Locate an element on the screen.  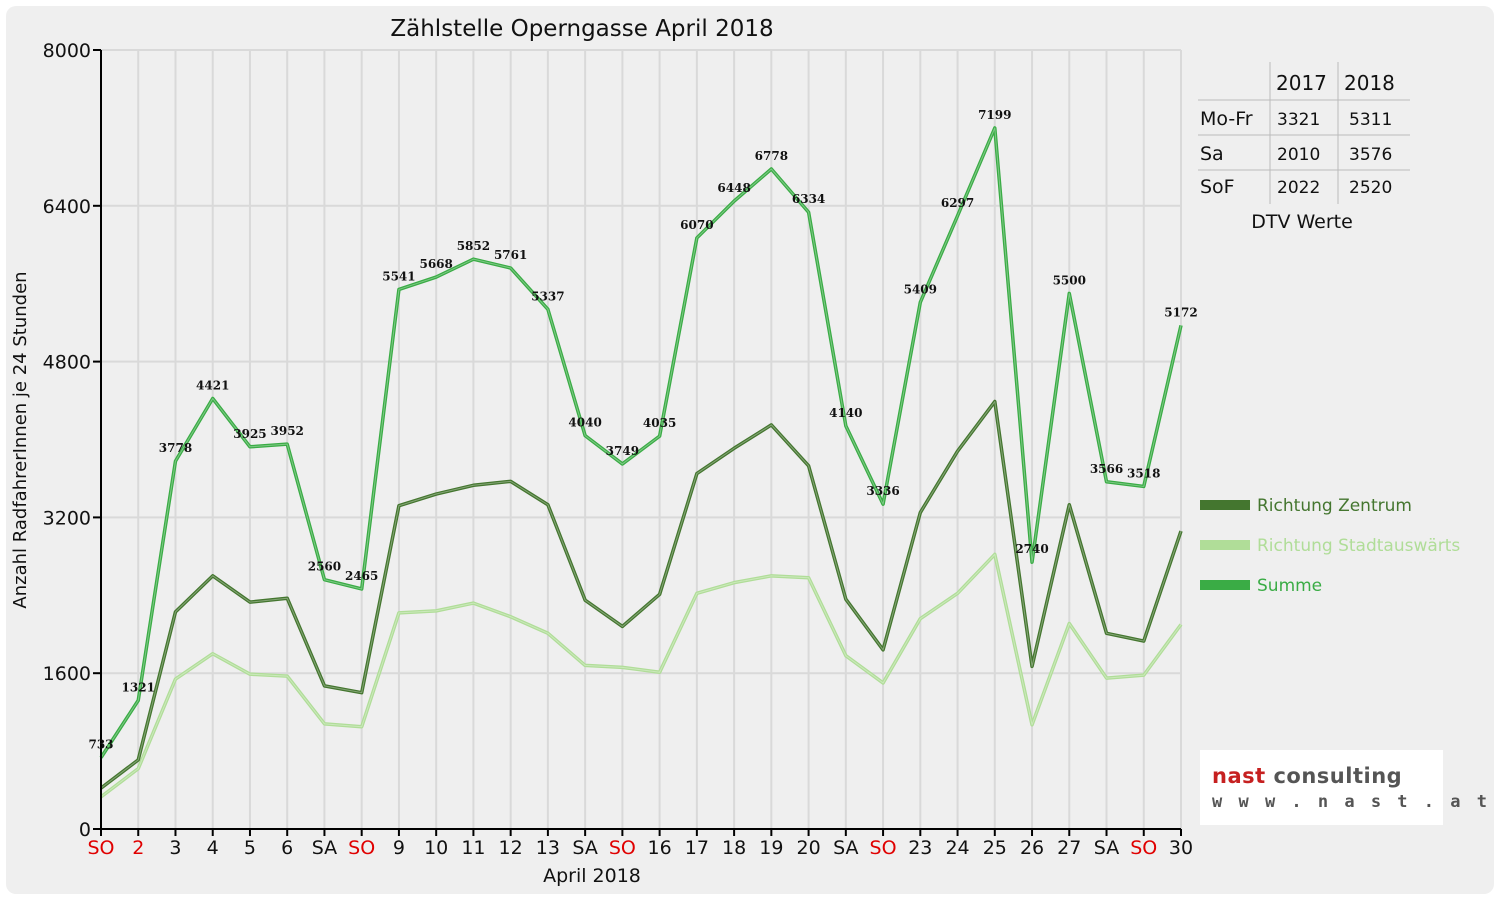
logo-brand-a: nast is located at coordinates (1239, 776).